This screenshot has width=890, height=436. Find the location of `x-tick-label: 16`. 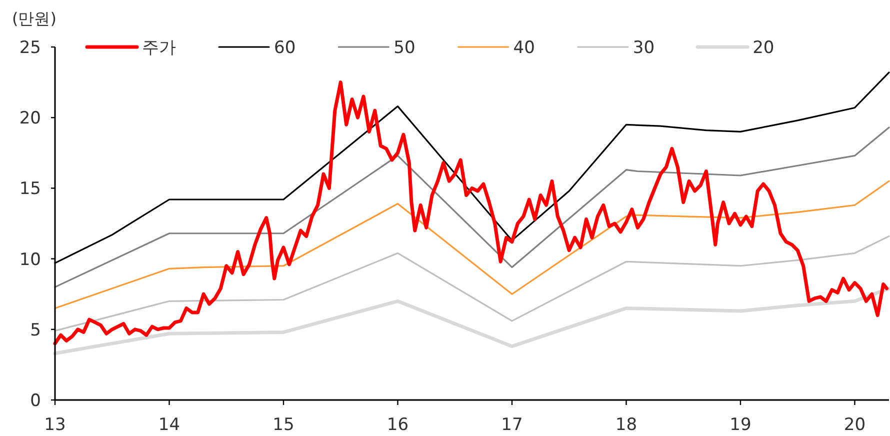

x-tick-label: 16 is located at coordinates (397, 425).